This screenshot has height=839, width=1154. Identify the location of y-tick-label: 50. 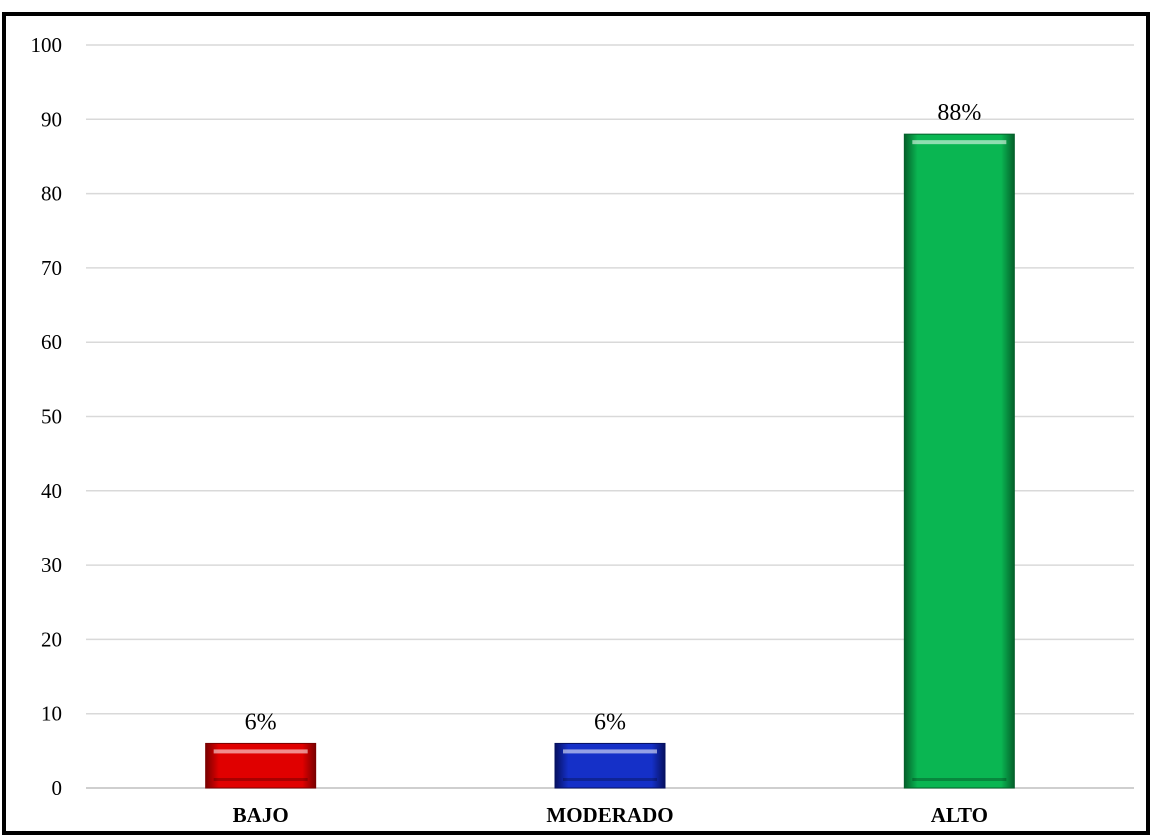
(51, 417).